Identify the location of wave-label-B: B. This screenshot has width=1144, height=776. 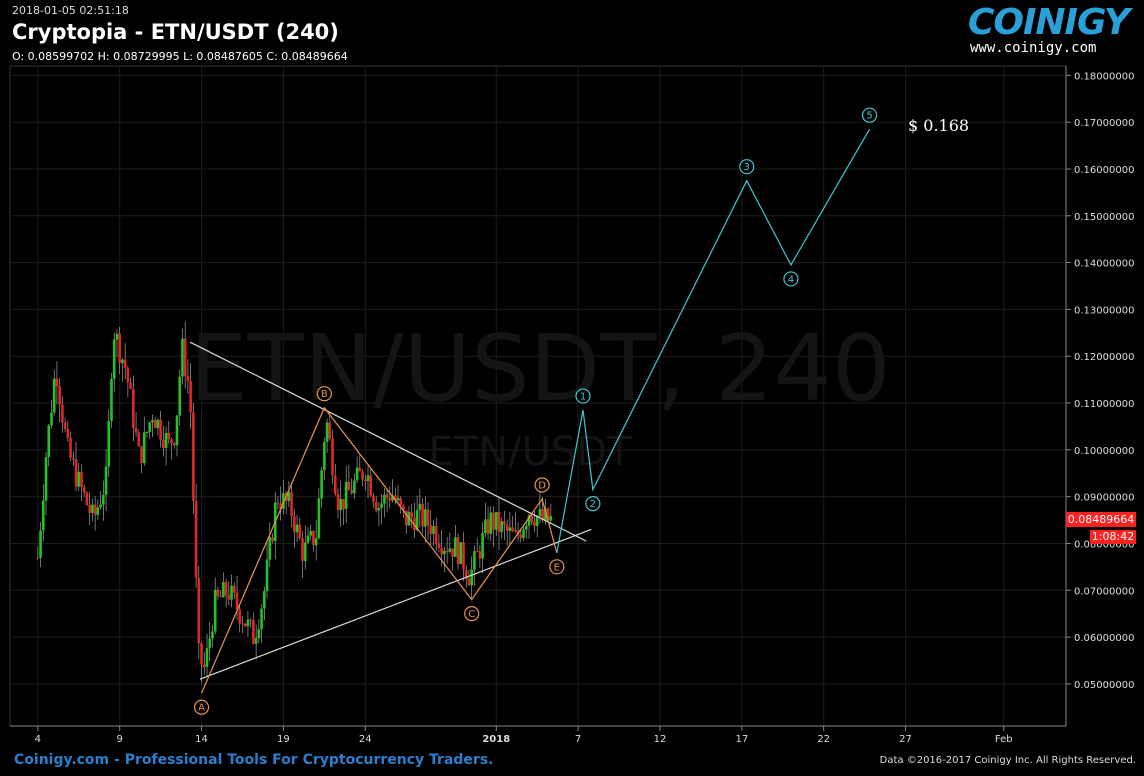
(324, 394).